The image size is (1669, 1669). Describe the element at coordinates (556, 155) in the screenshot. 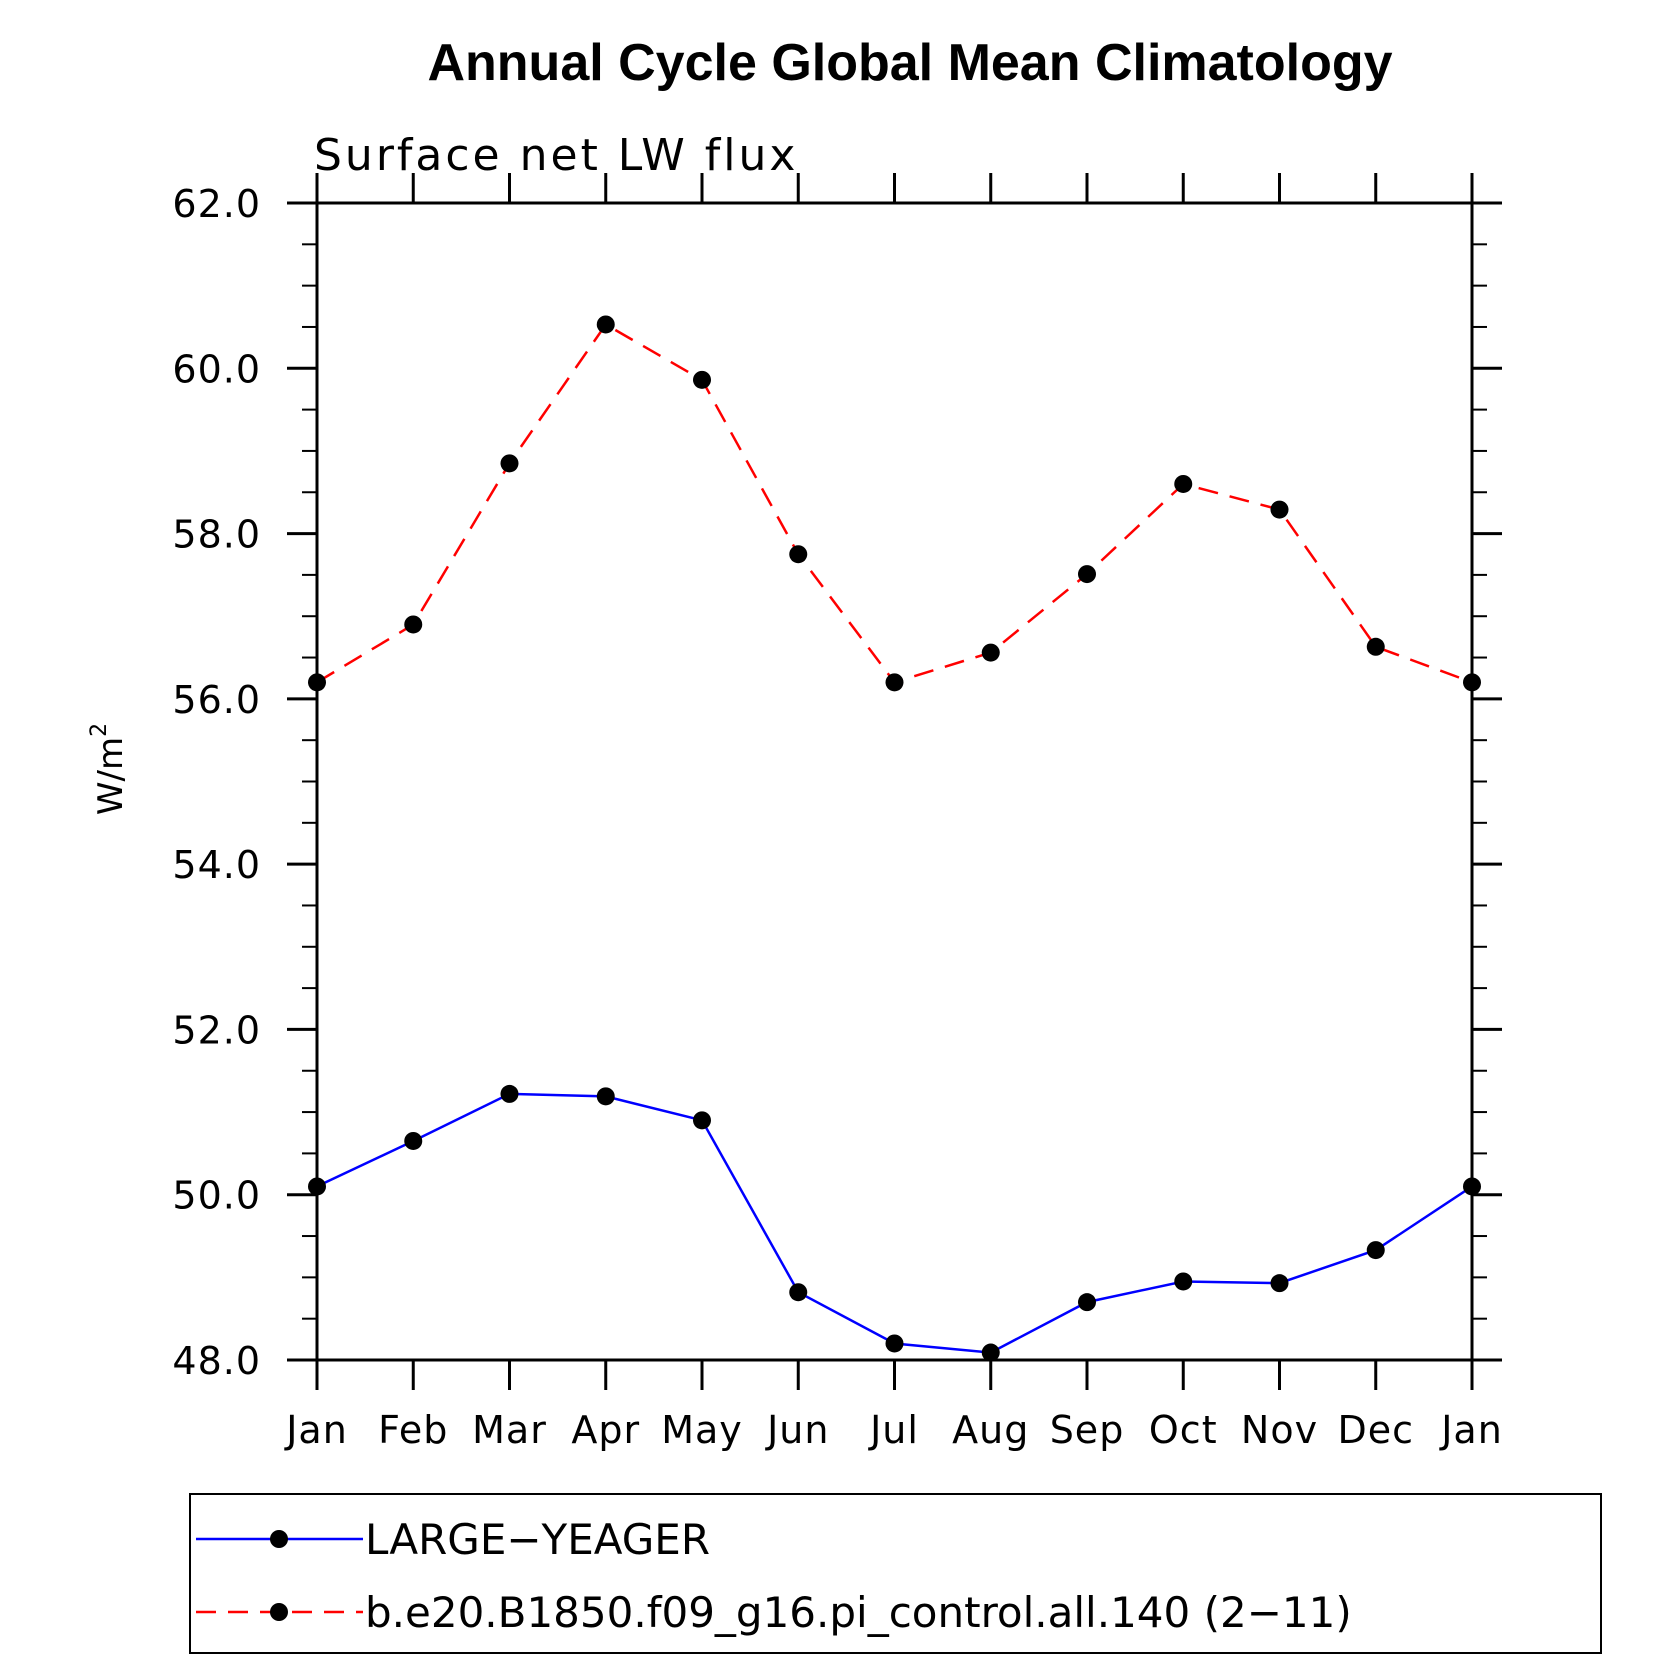

I see `chart-subtitle: Surface net LW flux` at that location.